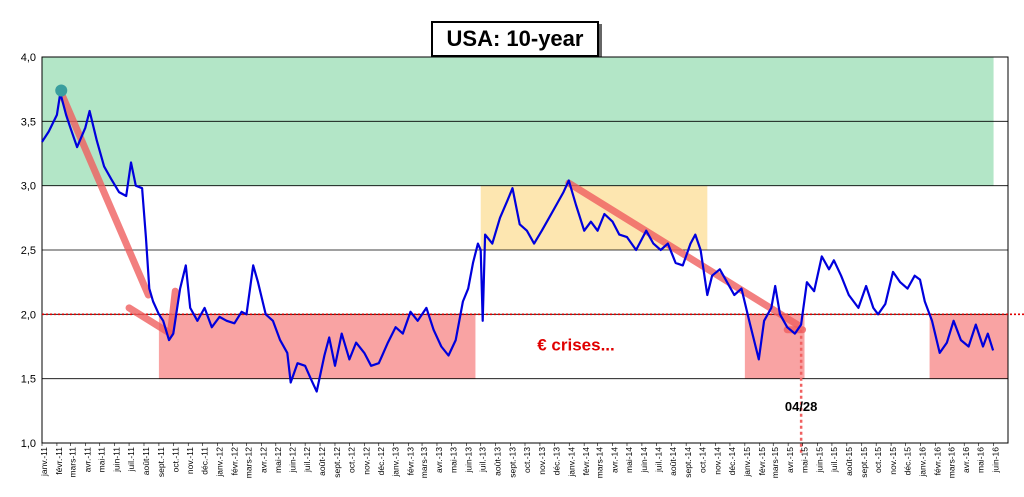 The width and height of the screenshot is (1024, 497). Describe the element at coordinates (600, 462) in the screenshot. I see `x-tick-label: mars-14` at that location.